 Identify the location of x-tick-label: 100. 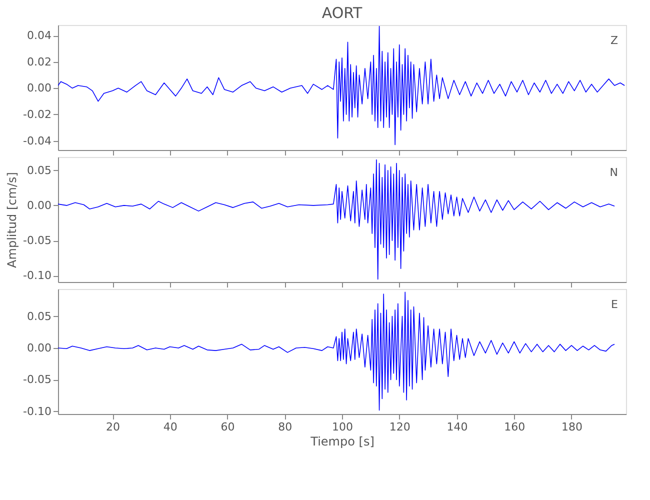
(342, 427).